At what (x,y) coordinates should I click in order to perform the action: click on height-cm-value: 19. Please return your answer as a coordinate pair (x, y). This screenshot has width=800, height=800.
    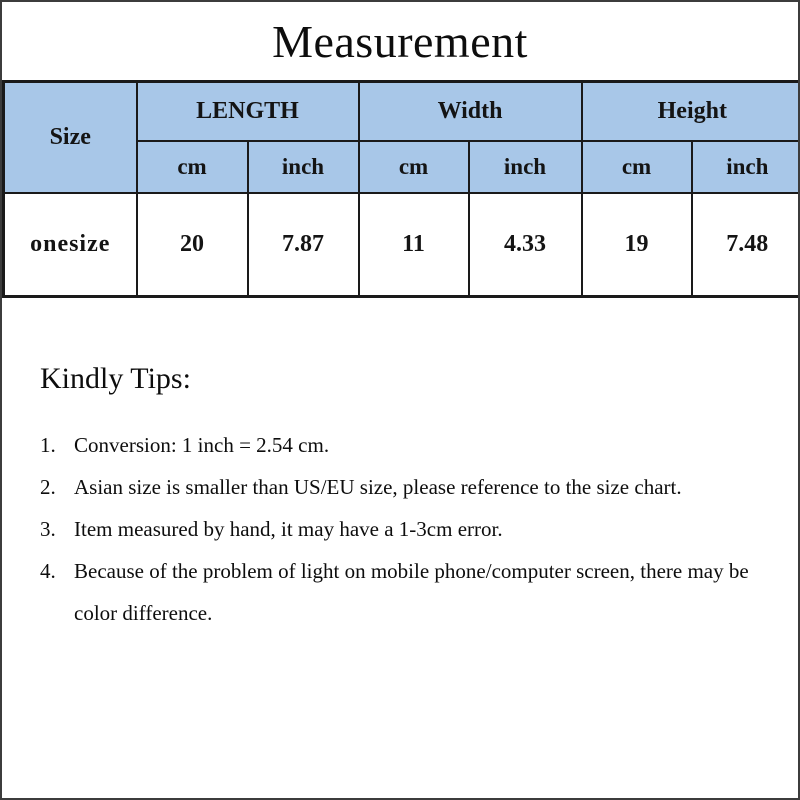
    Looking at the image, I should click on (636, 244).